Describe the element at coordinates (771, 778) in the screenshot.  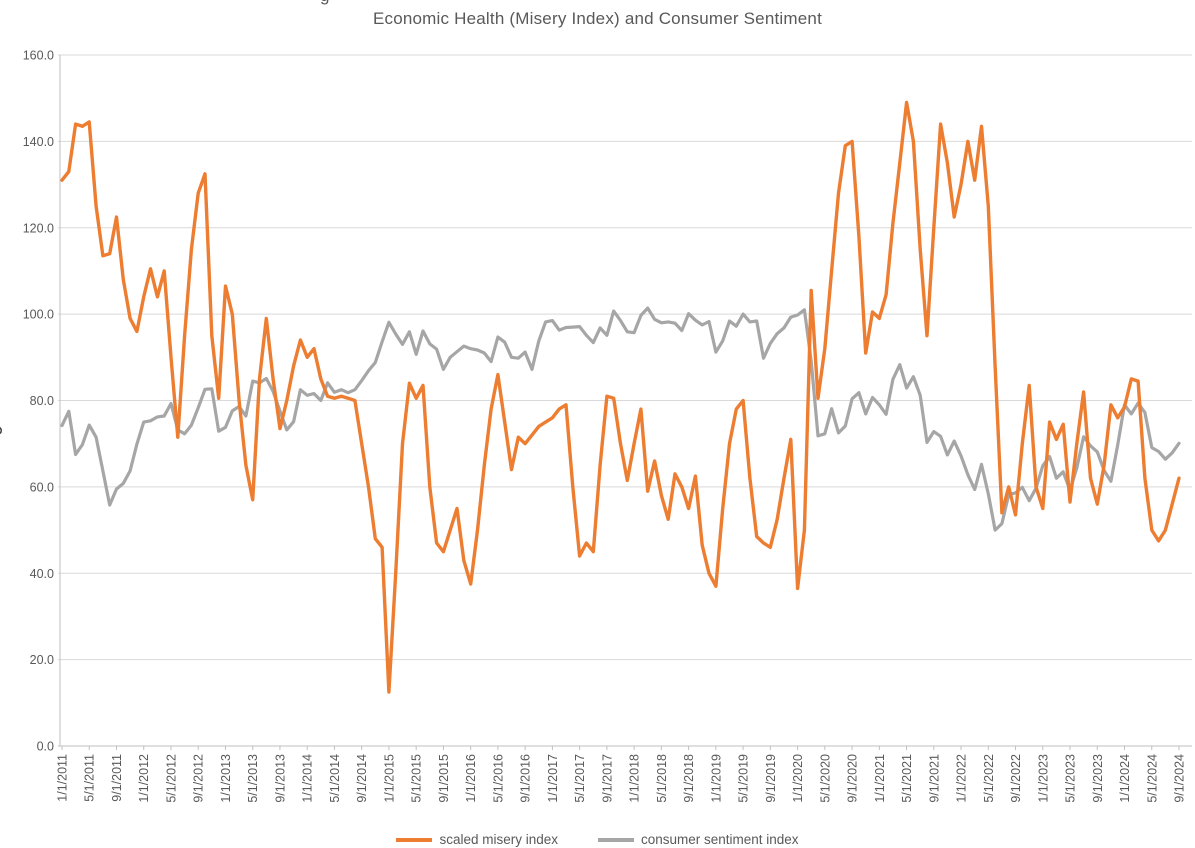
I see `x-tick-label: 9/1/2019` at that location.